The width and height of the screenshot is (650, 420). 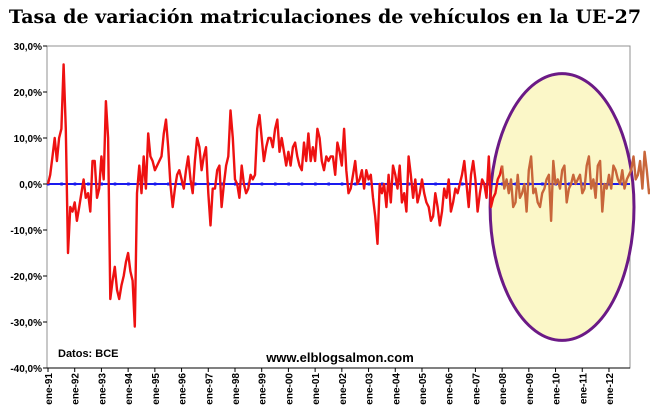 What do you see at coordinates (575, 186) in the screenshot?
I see `series-line-highlighted` at bounding box center [575, 186].